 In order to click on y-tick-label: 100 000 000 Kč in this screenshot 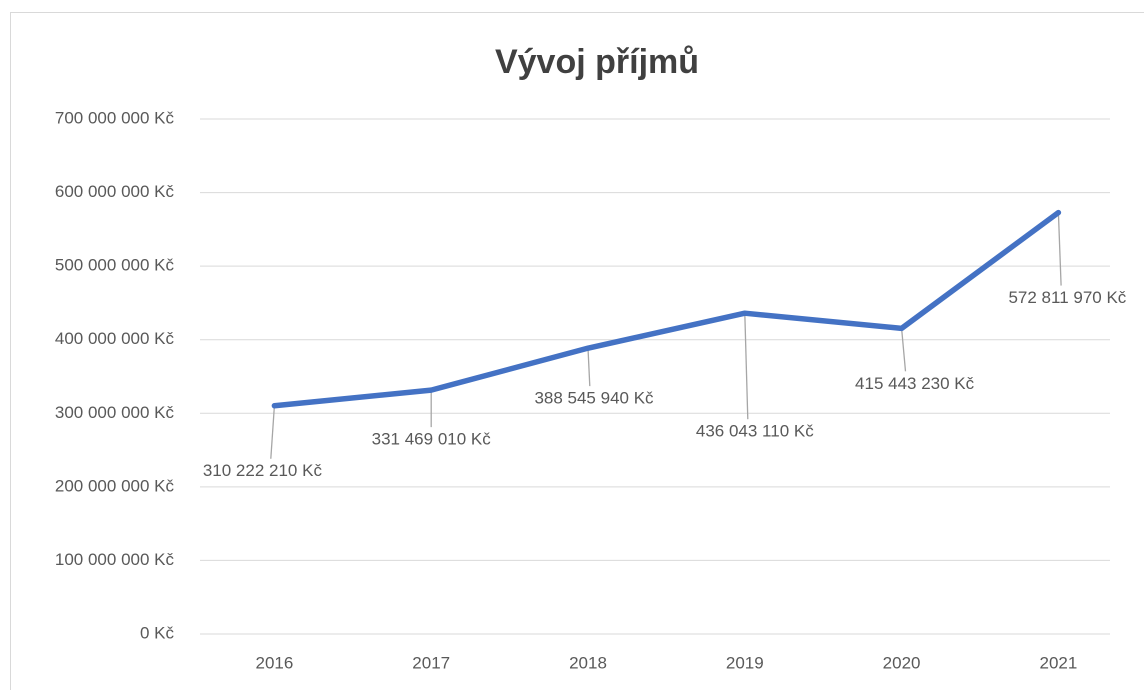, I will do `click(115, 559)`.